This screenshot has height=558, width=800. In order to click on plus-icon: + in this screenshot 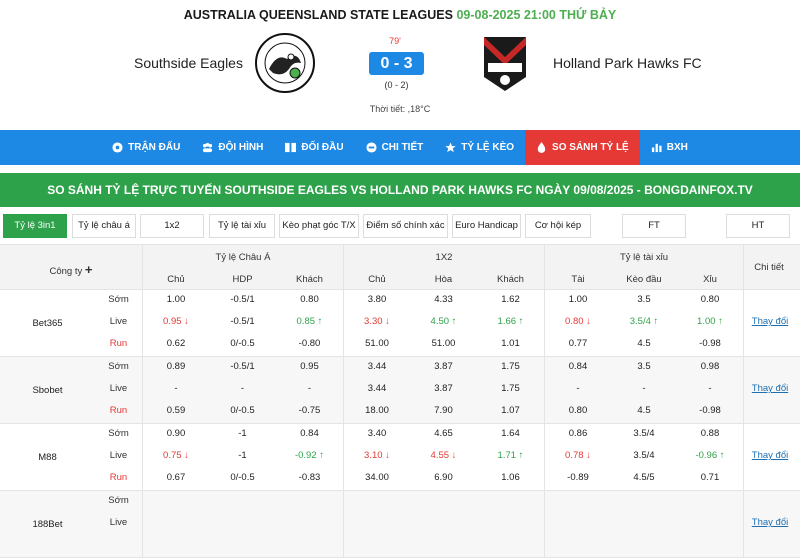, I will do `click(88, 269)`.